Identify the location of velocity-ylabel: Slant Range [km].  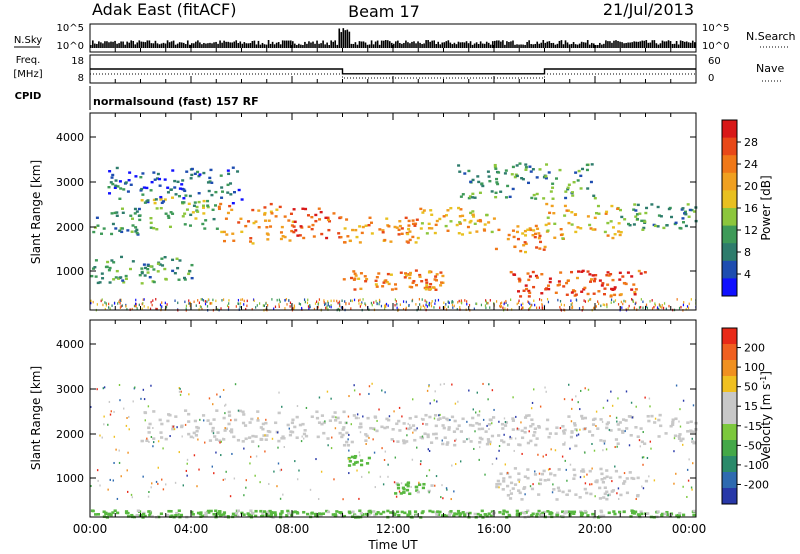
(36, 418).